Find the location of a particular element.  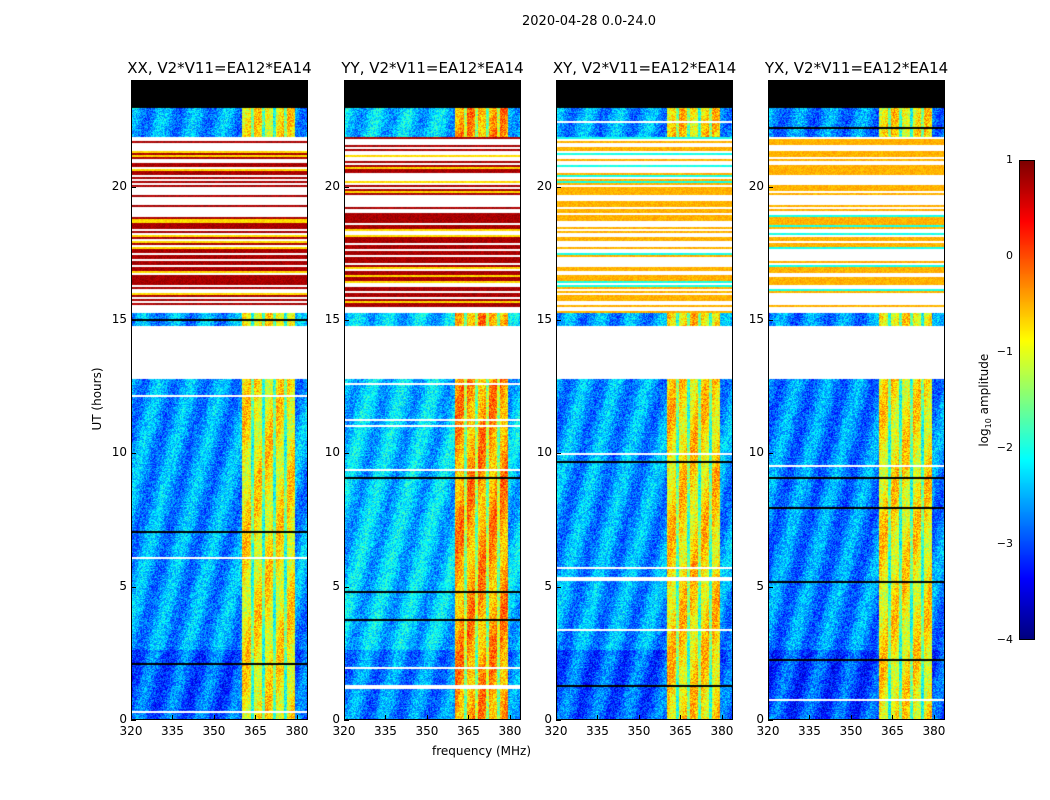

colorbar is located at coordinates (1027, 400).